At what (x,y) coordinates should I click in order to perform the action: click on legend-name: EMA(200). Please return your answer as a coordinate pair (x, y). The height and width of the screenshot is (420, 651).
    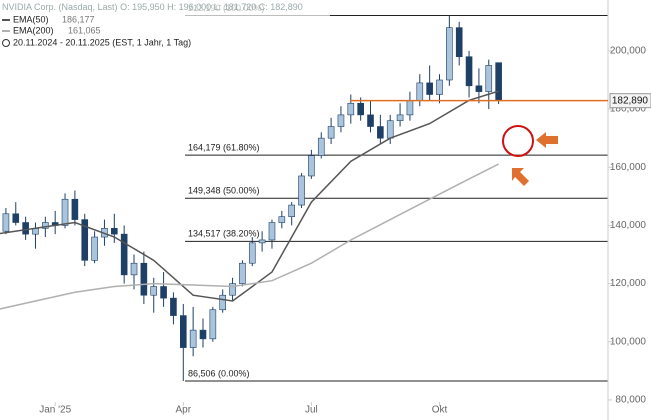
    Looking at the image, I should click on (33, 30).